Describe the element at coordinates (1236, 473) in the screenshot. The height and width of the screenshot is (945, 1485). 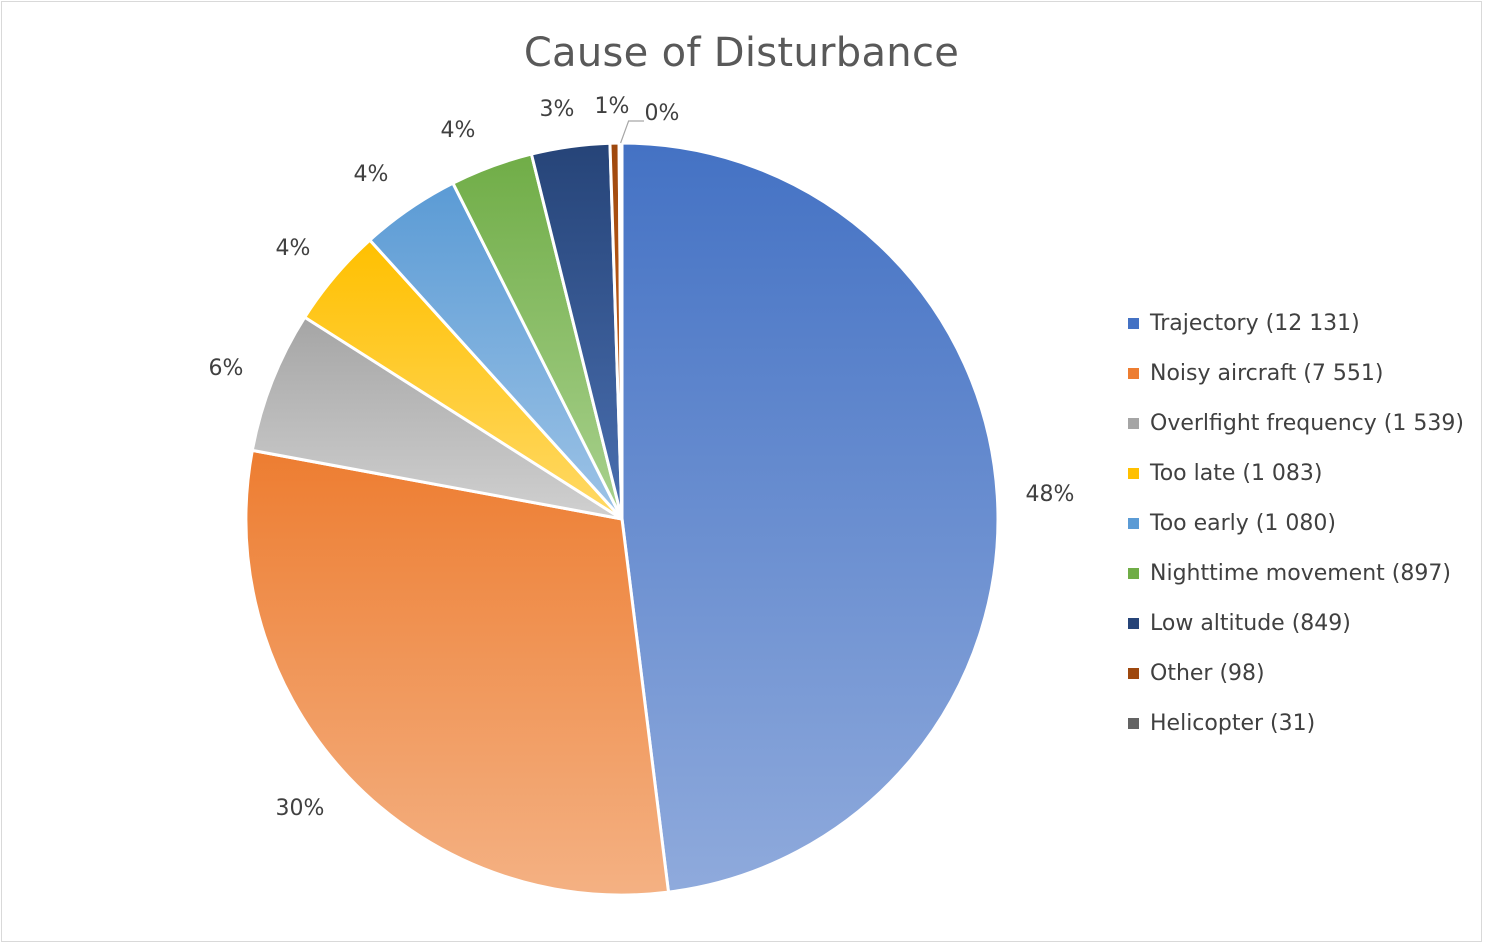
I see `legend-label: Too late (1 083)` at that location.